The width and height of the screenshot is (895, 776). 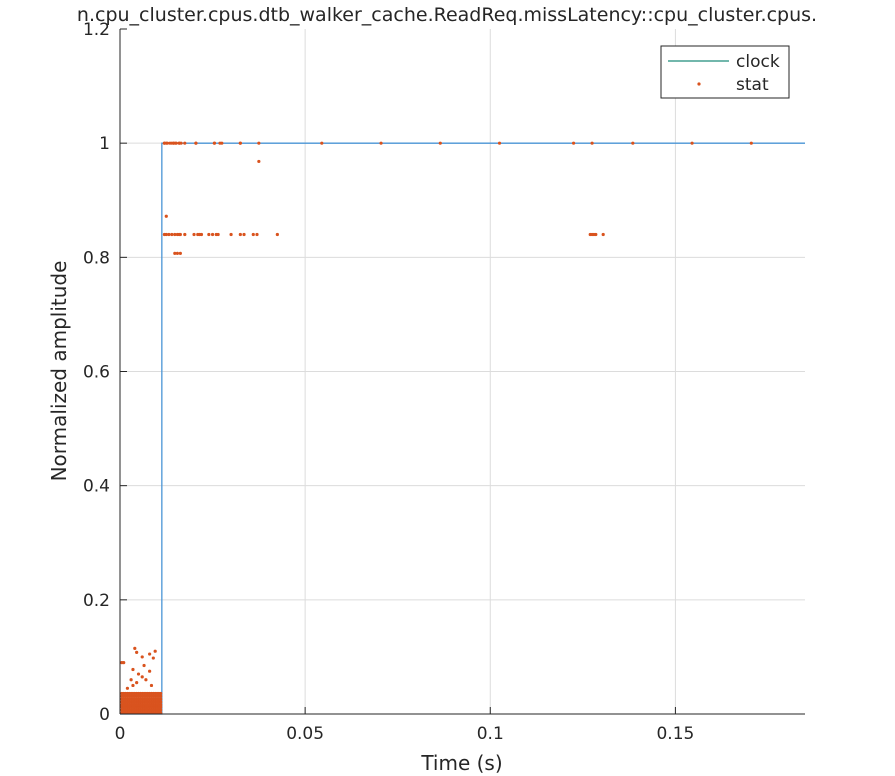 What do you see at coordinates (758, 62) in the screenshot?
I see `legend-clock-label: clock` at bounding box center [758, 62].